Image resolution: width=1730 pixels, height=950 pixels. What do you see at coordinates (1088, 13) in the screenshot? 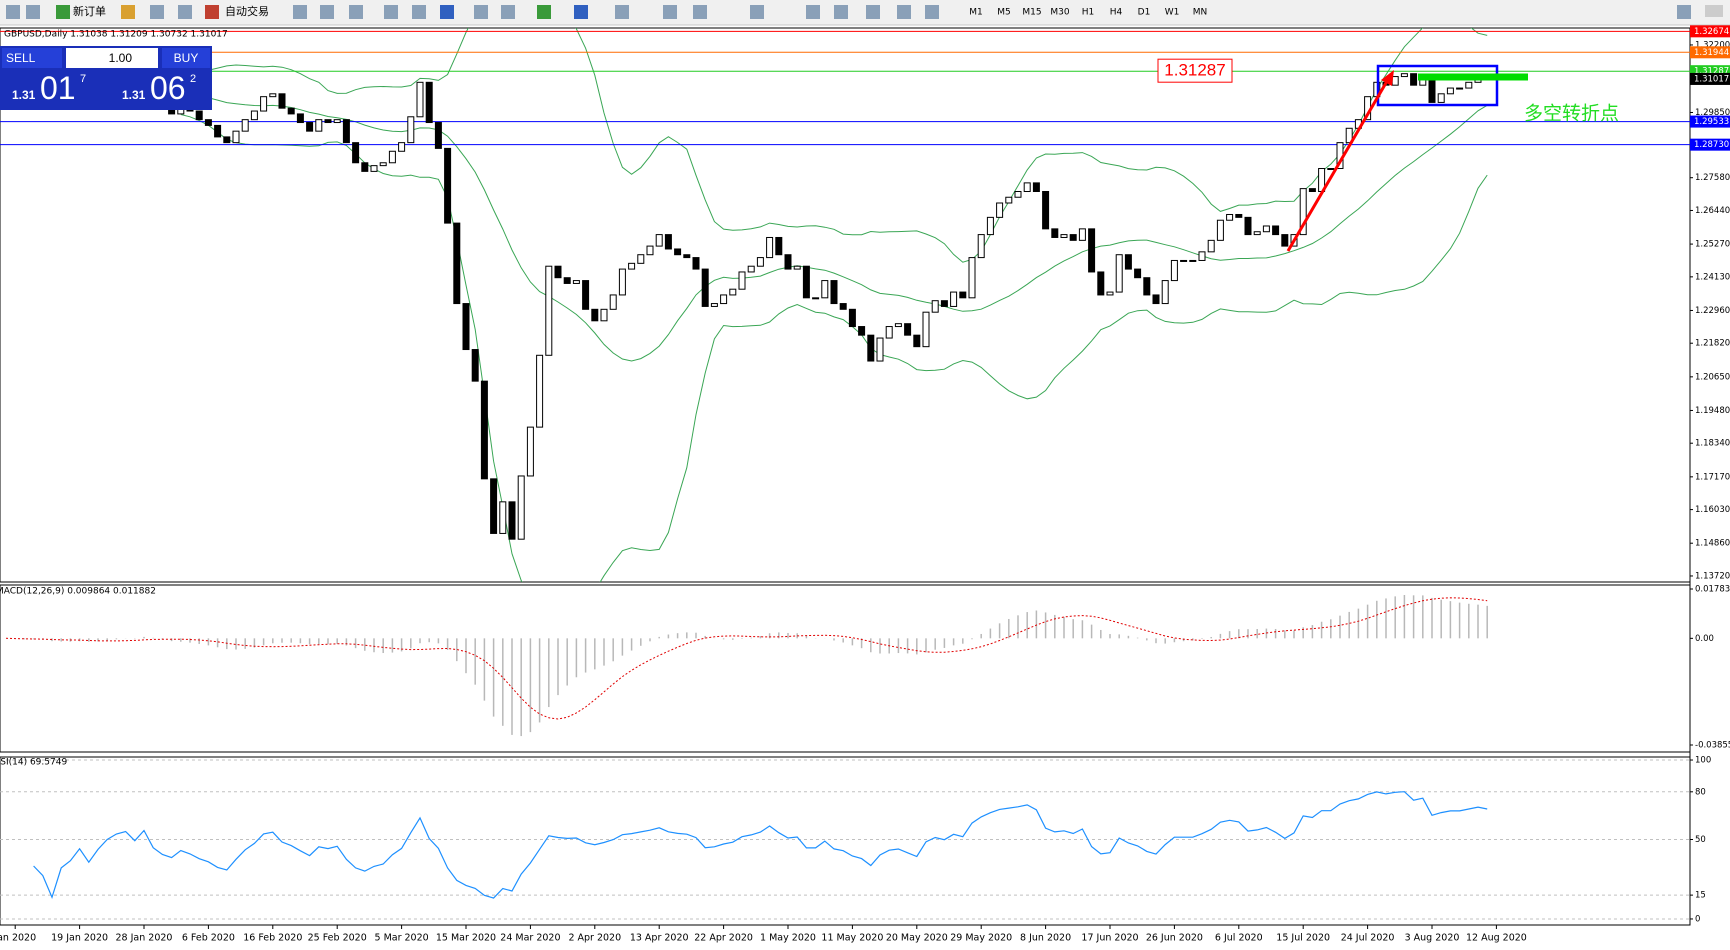
I see `timeframe-button: H1` at bounding box center [1088, 13].